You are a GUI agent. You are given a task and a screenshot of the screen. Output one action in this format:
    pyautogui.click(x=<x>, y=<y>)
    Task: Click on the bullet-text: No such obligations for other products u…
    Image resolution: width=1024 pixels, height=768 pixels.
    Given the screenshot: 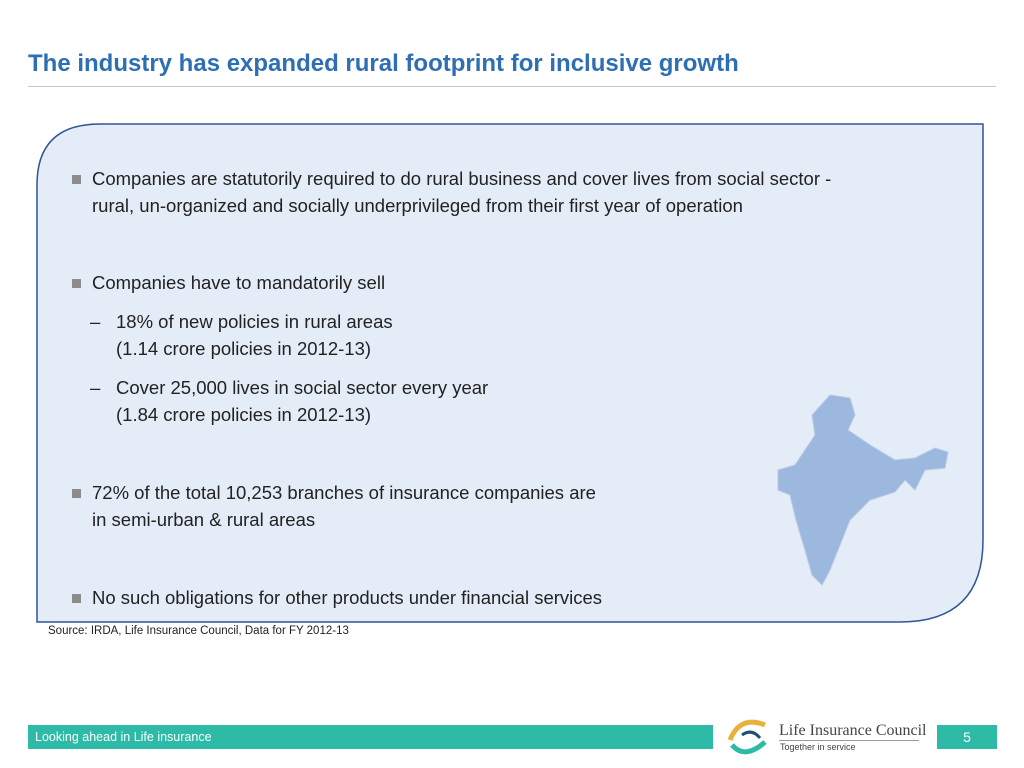 What is the action you would take?
    pyautogui.click(x=347, y=597)
    